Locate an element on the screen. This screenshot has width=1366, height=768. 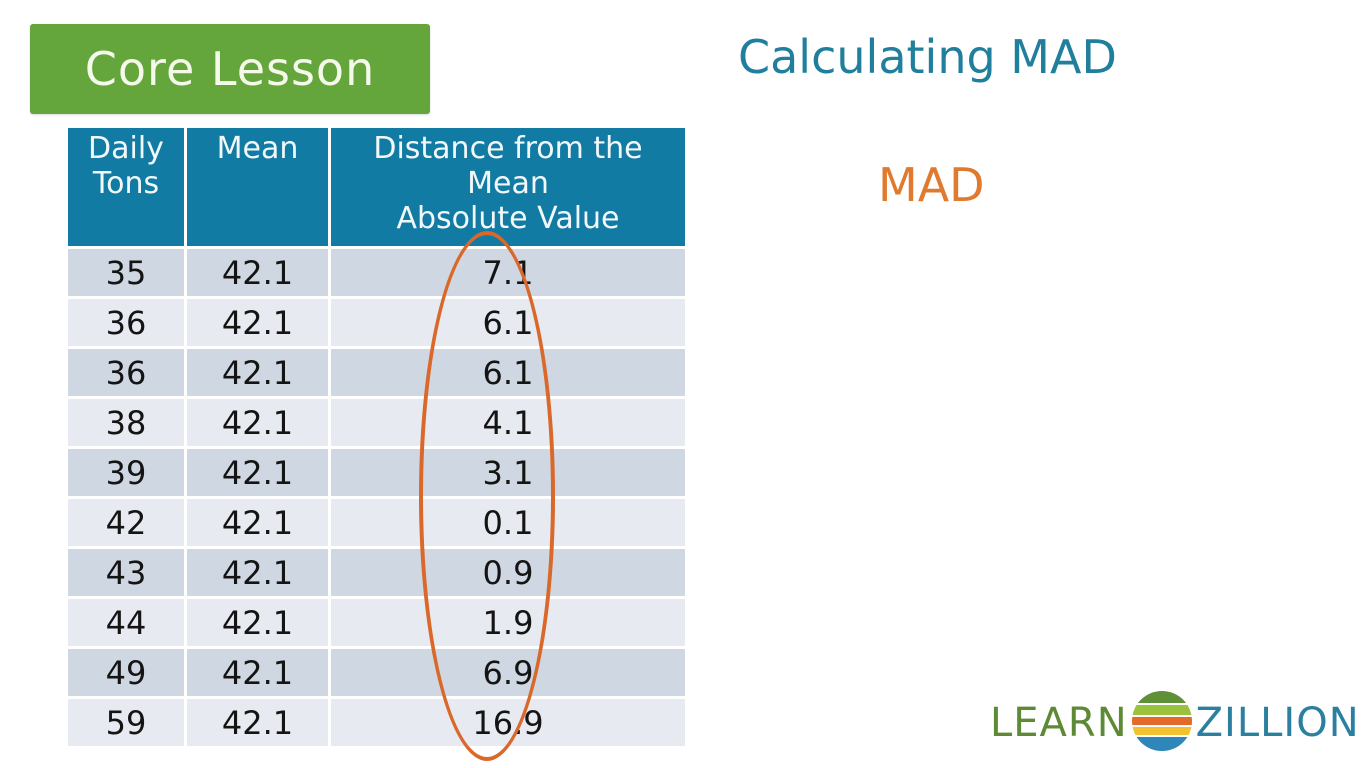
table-row: 38 42.1 4.1 is located at coordinates (376, 422).